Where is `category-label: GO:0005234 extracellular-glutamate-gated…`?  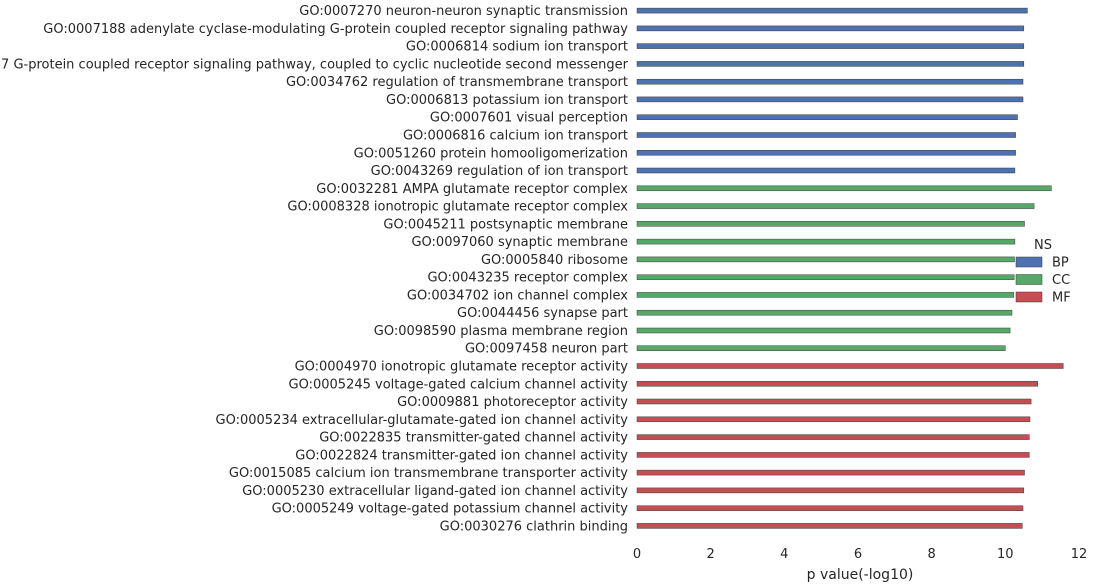
category-label: GO:0005234 extracellular-glutamate-gated… is located at coordinates (422, 420).